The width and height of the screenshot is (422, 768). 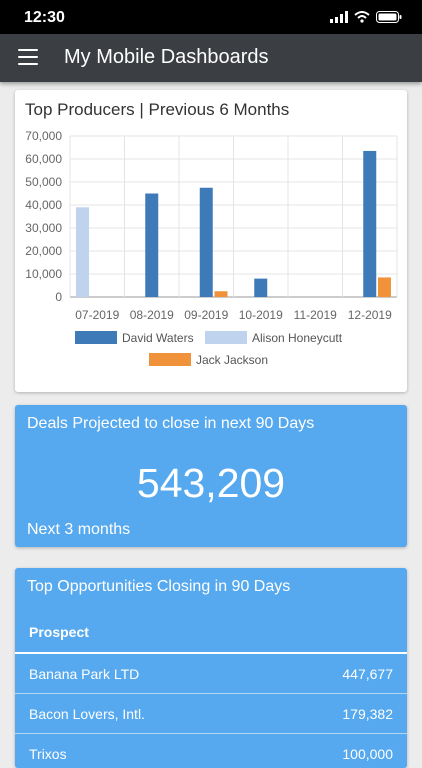 What do you see at coordinates (370, 315) in the screenshot?
I see `x-tick-label: 12-2019` at bounding box center [370, 315].